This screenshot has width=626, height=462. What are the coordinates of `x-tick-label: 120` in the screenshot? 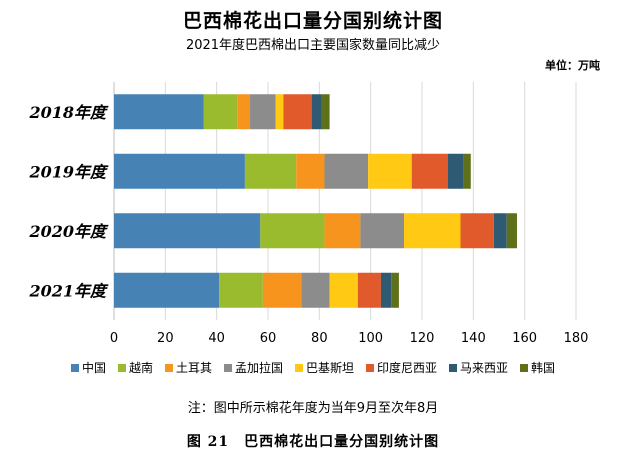 It's located at (422, 338).